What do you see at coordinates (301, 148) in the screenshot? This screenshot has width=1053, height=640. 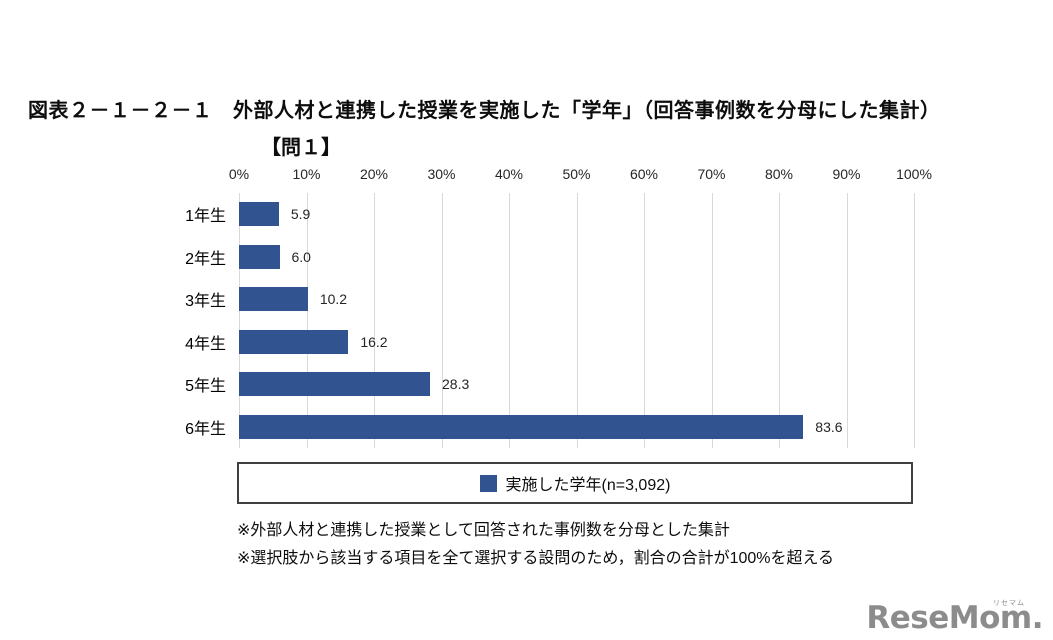 I see `question-label: 【問１】` at bounding box center [301, 148].